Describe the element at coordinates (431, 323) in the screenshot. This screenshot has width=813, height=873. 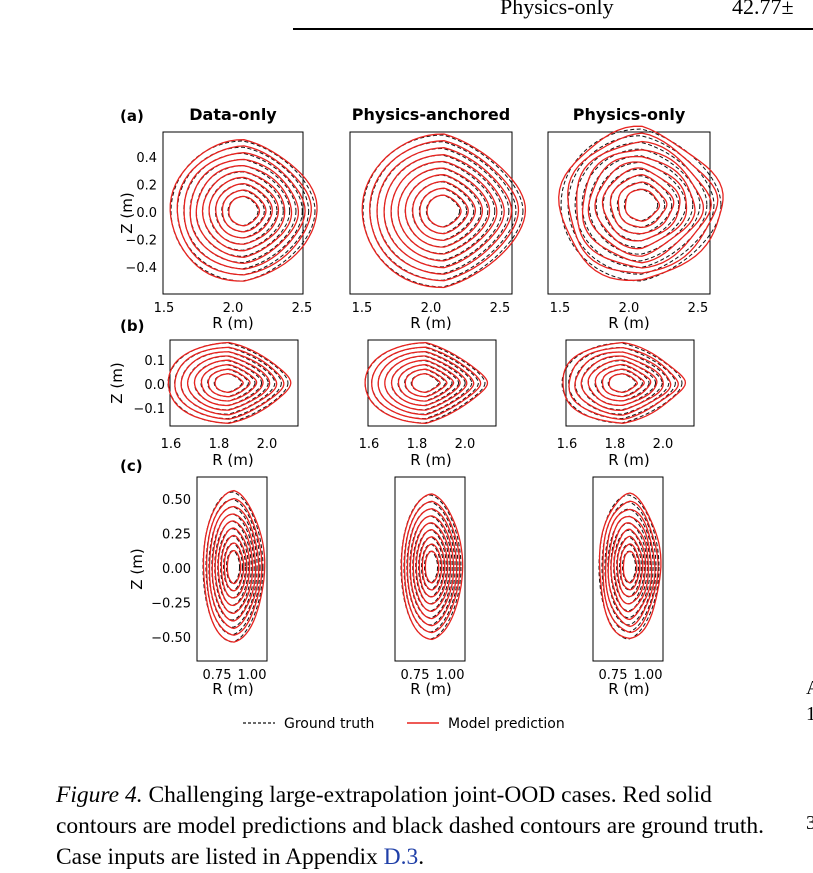
I see `panel-a2-xlabel: R (m)` at that location.